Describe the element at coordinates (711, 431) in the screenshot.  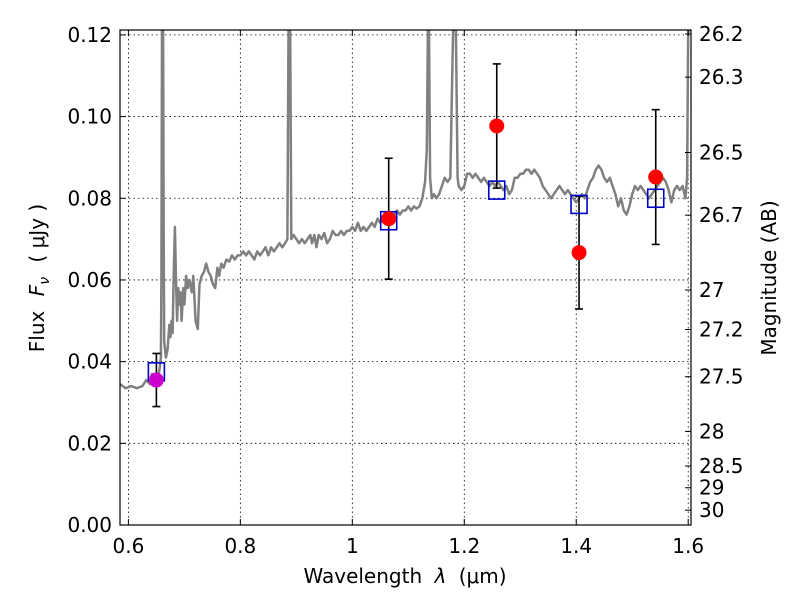
I see `y2-tick-label: 28` at that location.